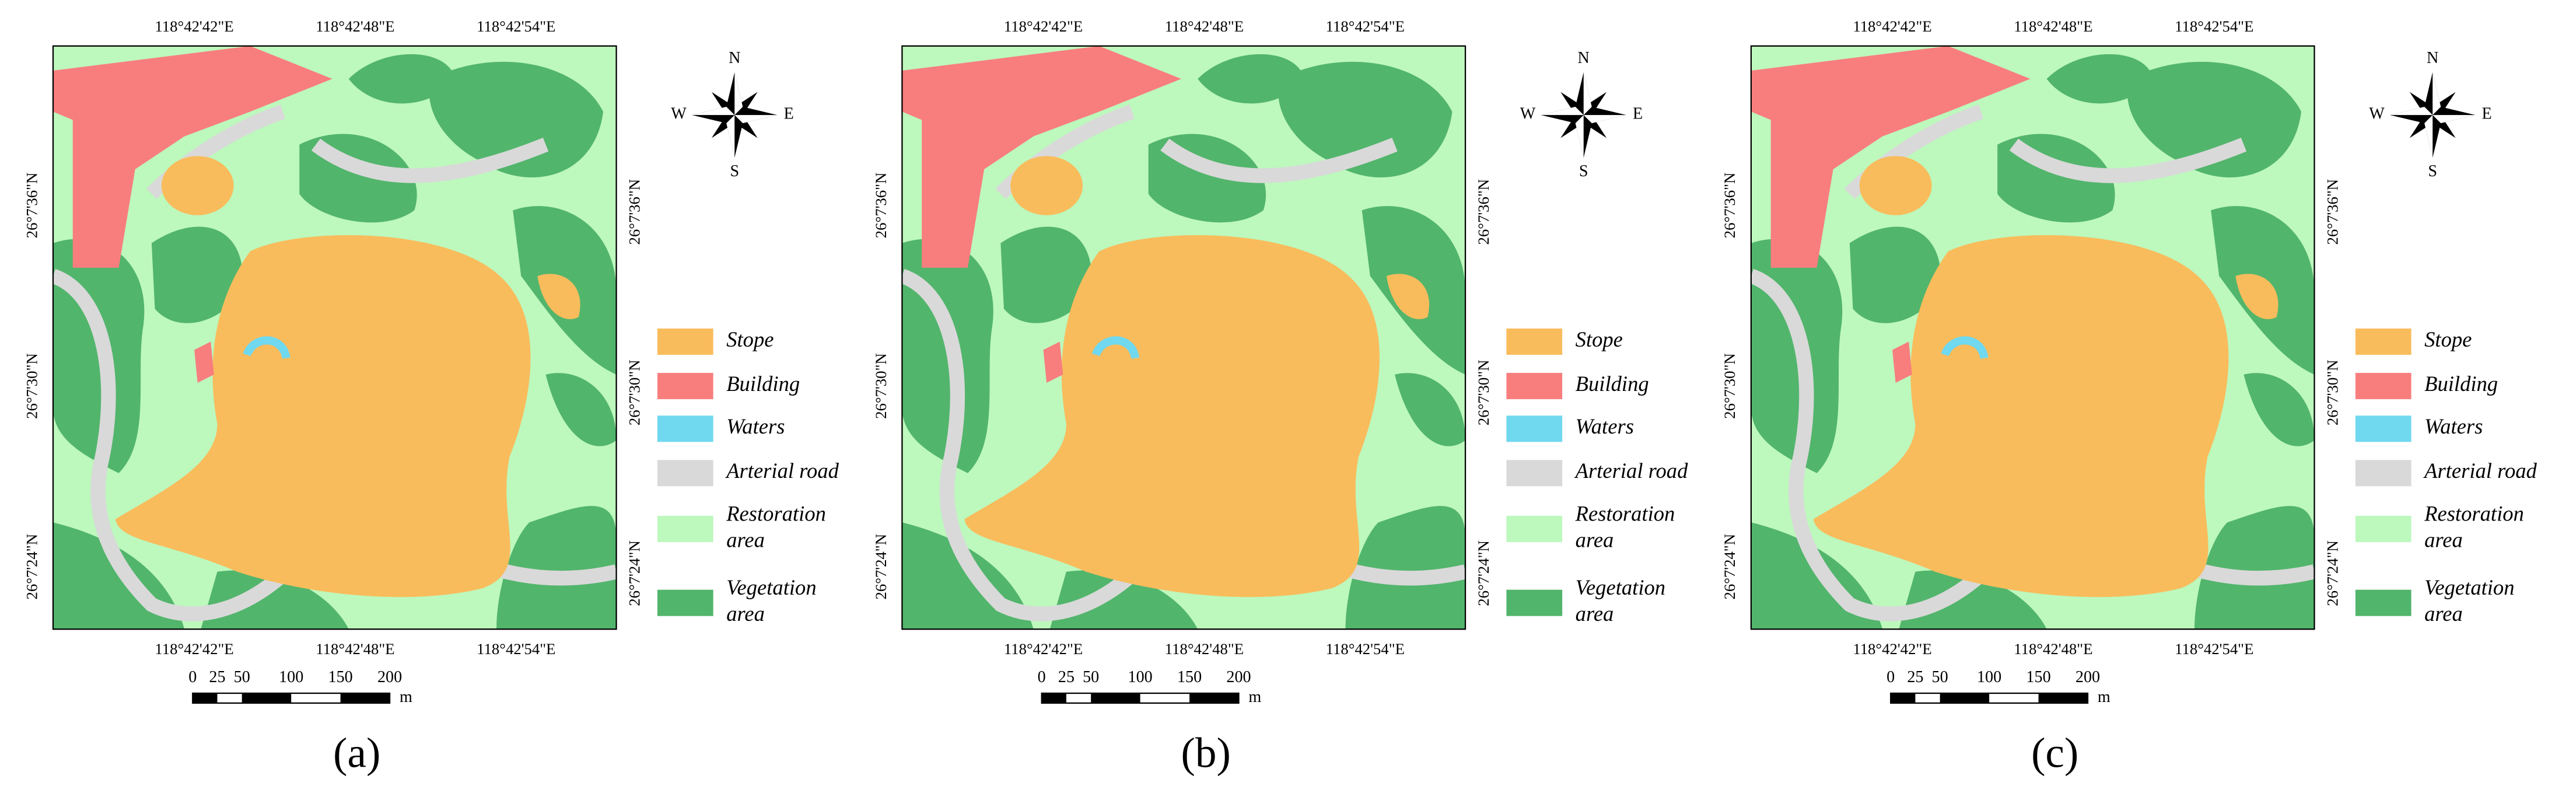 Image resolution: width=2576 pixels, height=800 pixels. Describe the element at coordinates (1483, 212) in the screenshot. I see `right-coord-label: 26°7'36"N` at that location.